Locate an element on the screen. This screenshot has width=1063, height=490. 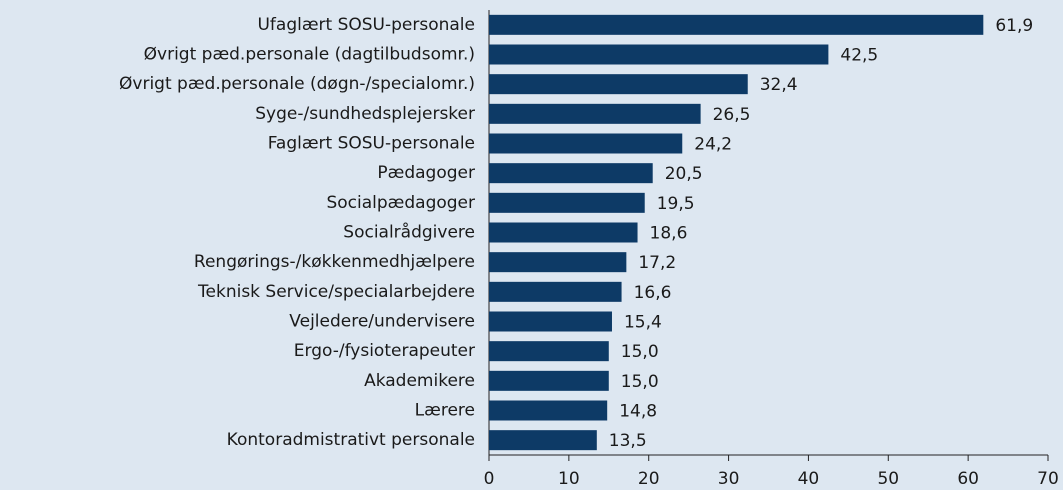
value-label: 61,9 is located at coordinates (1014, 26).